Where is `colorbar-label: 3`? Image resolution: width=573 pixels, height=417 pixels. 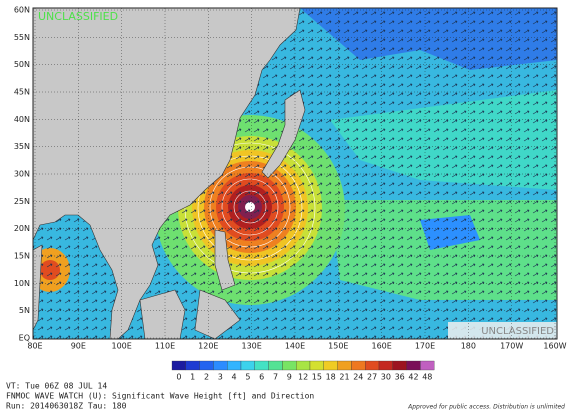
colorbar-label: 3 is located at coordinates (220, 377).